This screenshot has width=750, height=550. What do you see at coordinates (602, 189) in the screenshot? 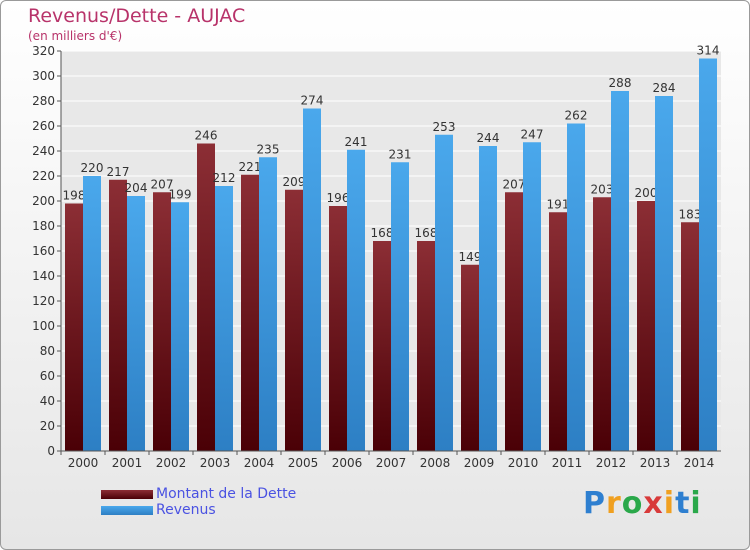
I see `data-label-dette: 203` at bounding box center [602, 189].